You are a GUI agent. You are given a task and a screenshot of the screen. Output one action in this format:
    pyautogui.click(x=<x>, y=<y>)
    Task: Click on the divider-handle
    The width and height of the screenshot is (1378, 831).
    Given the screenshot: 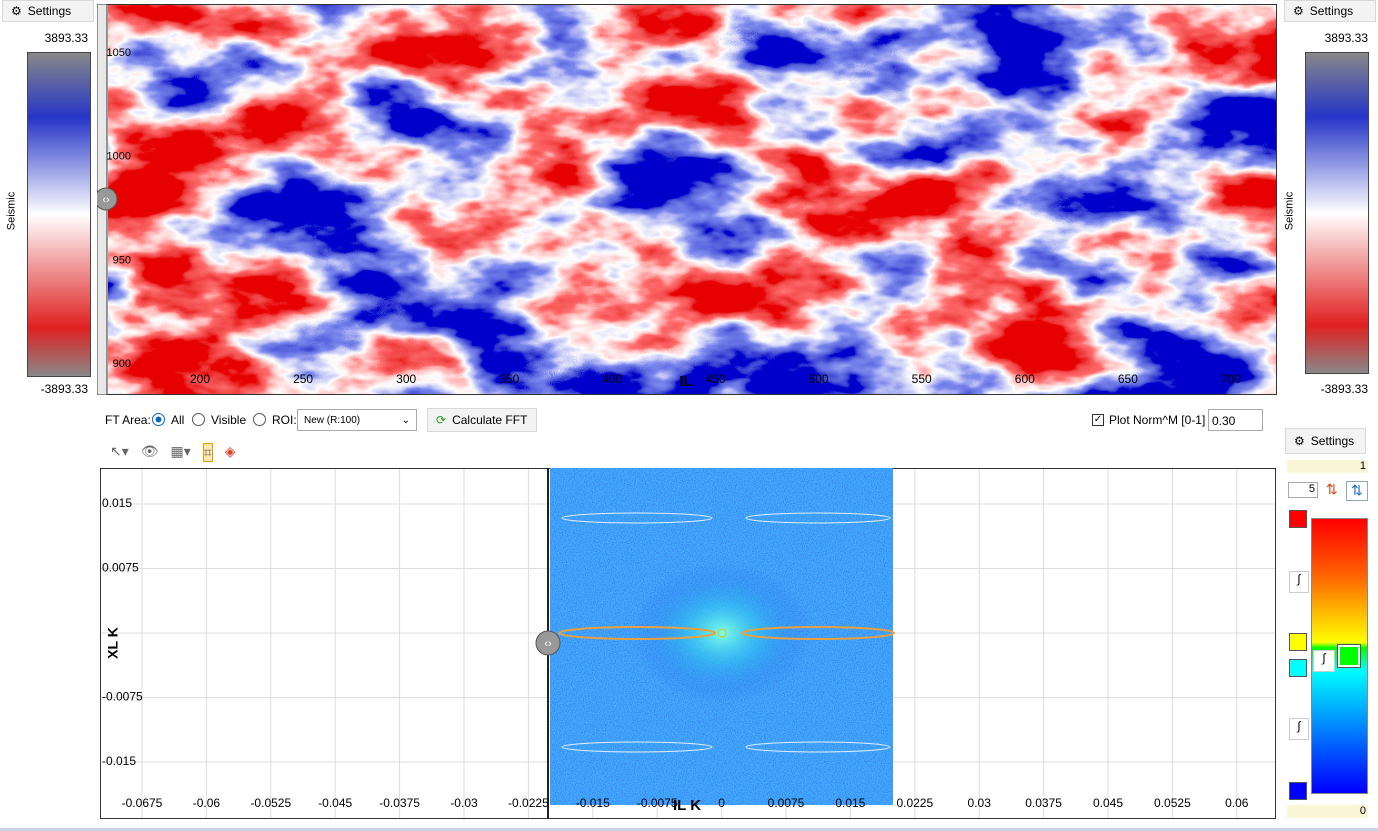 What is the action you would take?
    pyautogui.click(x=548, y=643)
    